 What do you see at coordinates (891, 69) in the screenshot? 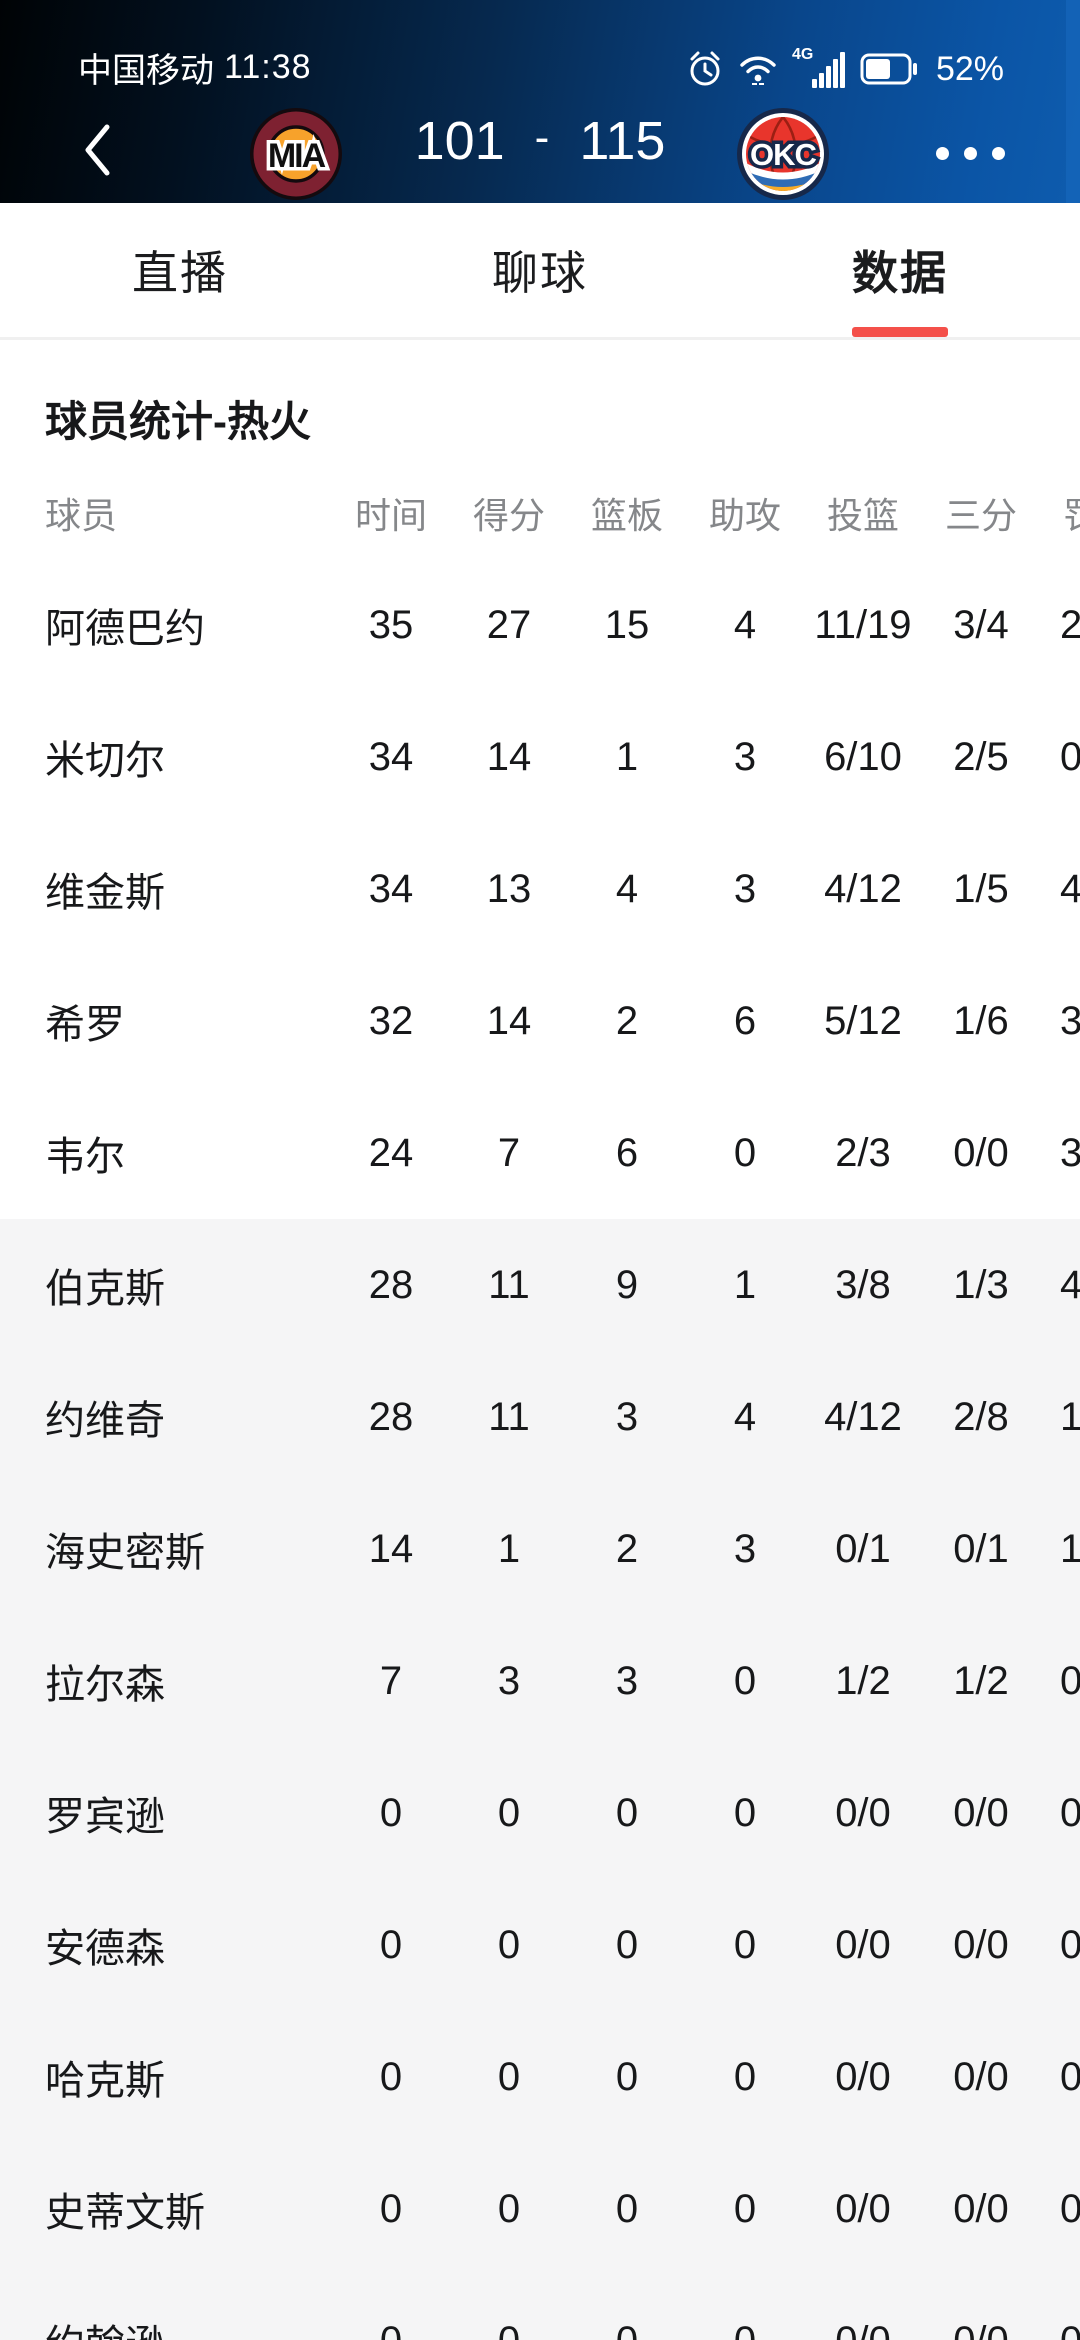
I see `battery-icon` at bounding box center [891, 69].